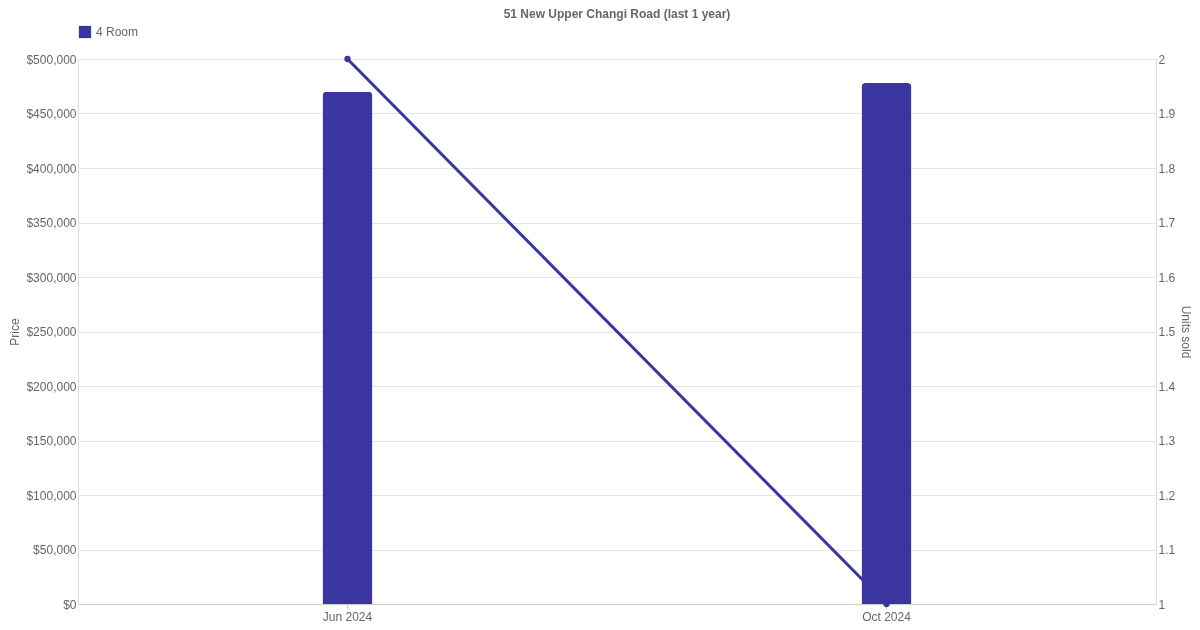 The image size is (1200, 630). I want to click on y-tick-label: $350,000, so click(51, 223).